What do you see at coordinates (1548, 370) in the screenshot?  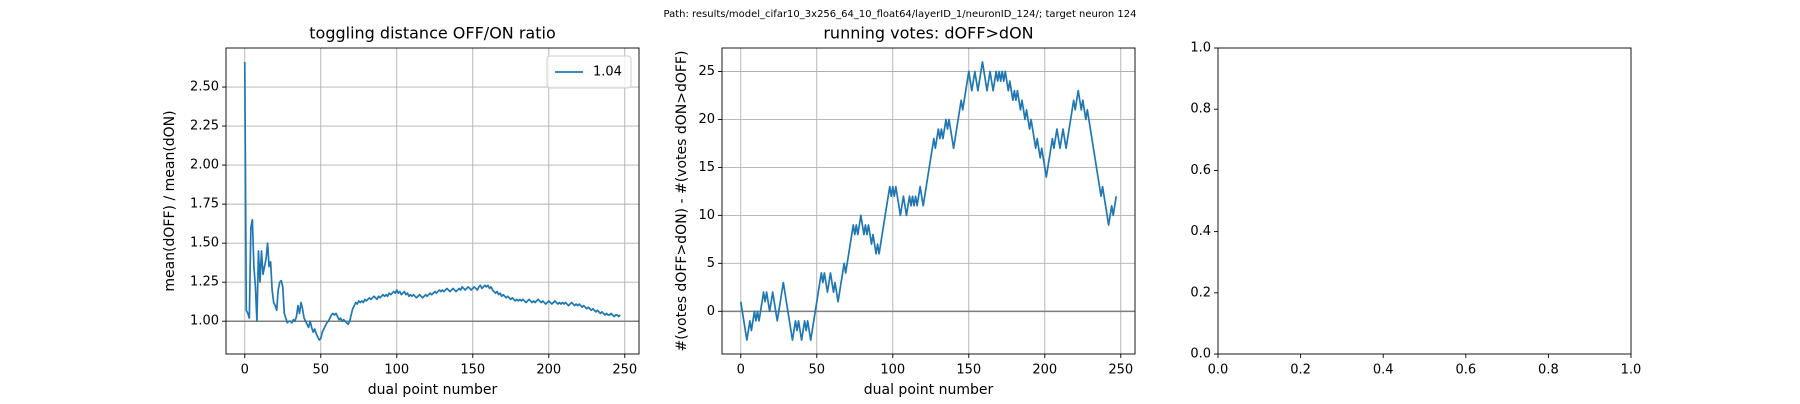 I see `x-tick-label: 0.8` at bounding box center [1548, 370].